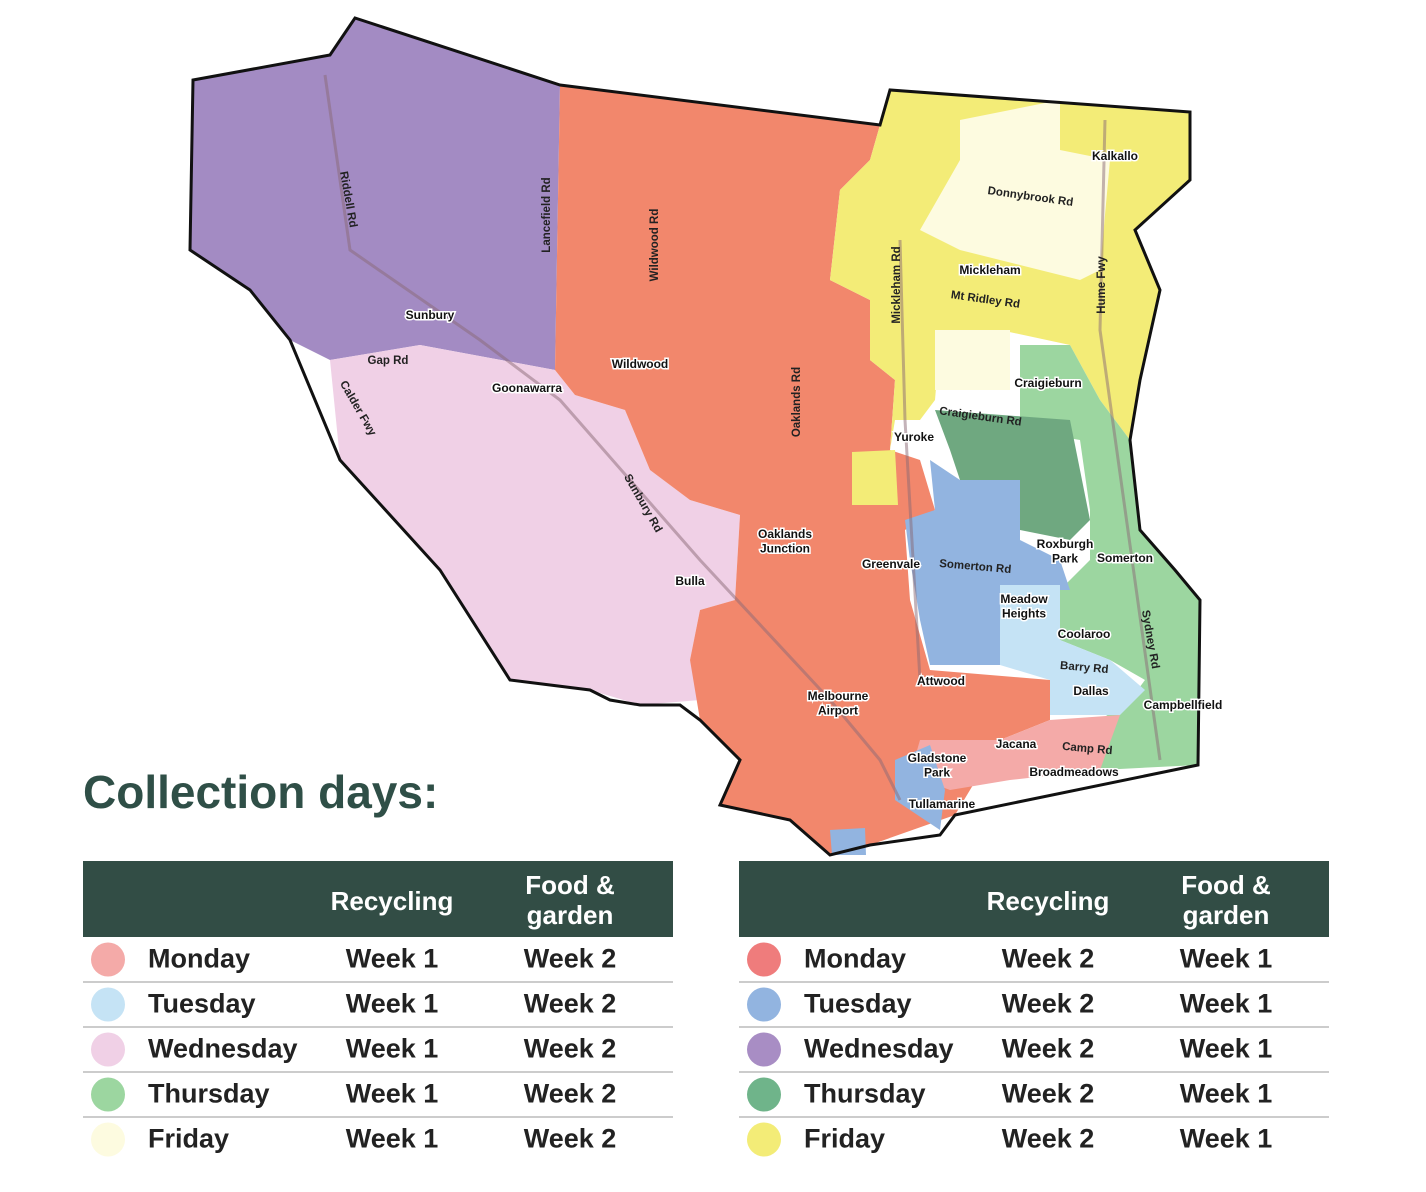 The width and height of the screenshot is (1426, 1192). I want to click on road-label: Gap Rd, so click(388, 361).